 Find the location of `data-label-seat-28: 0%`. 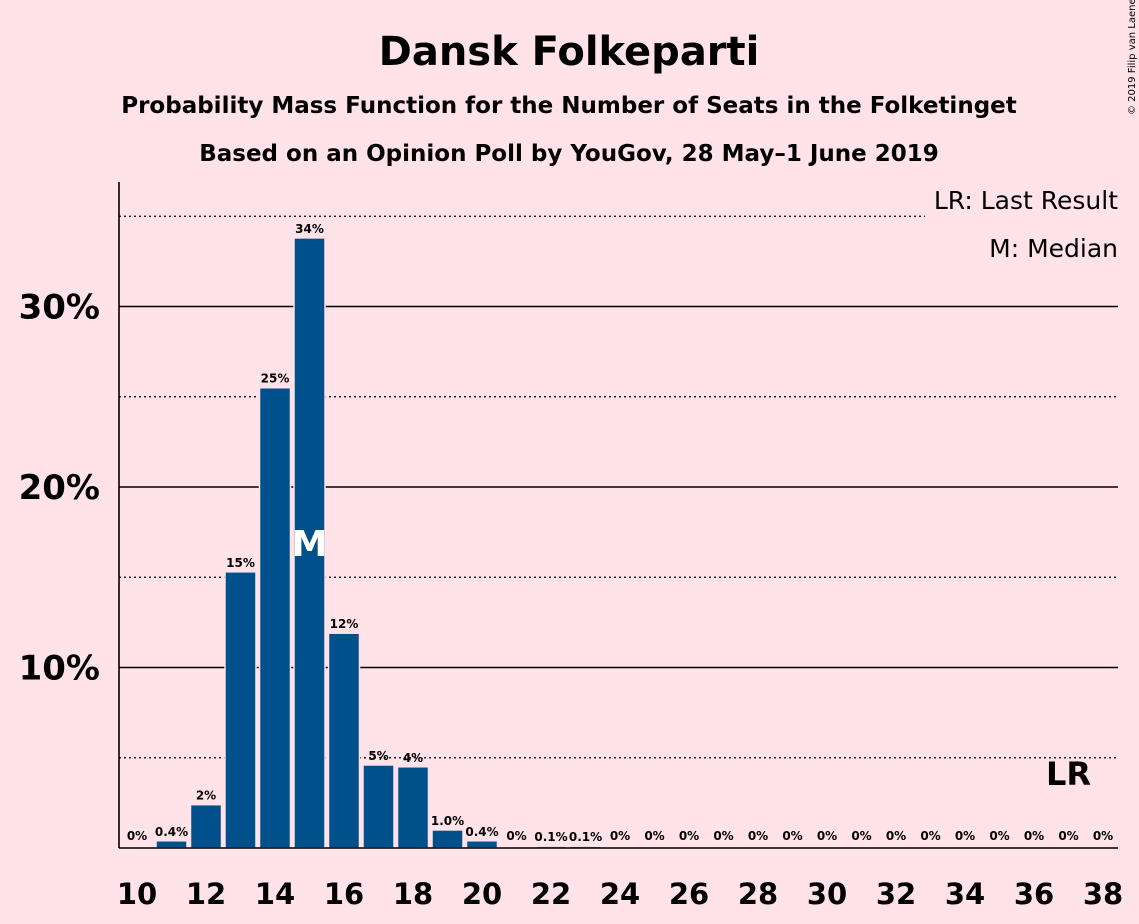

data-label-seat-28: 0% is located at coordinates (758, 836).